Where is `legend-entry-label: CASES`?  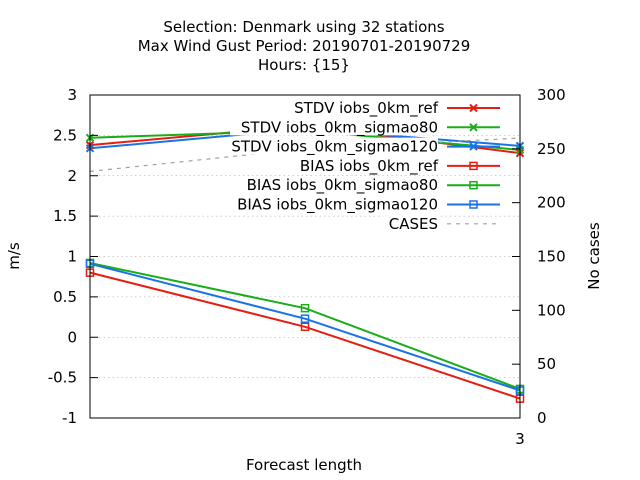
legend-entry-label: CASES is located at coordinates (413, 224).